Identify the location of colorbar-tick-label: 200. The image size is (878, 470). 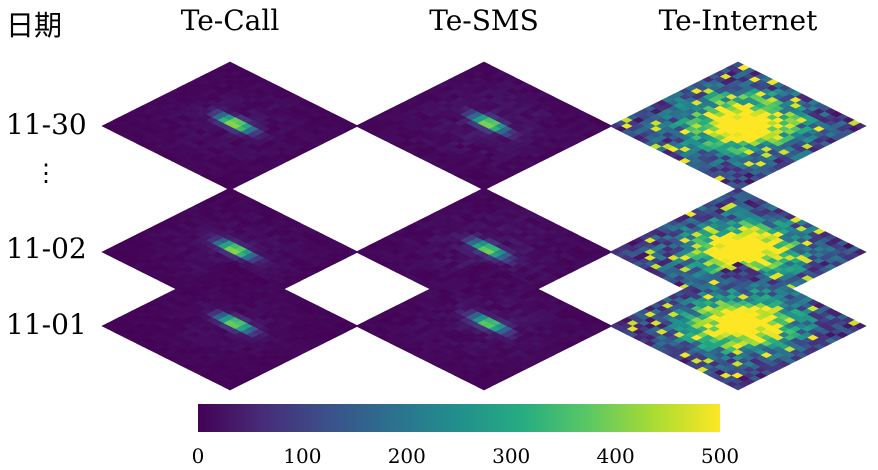
(406, 456).